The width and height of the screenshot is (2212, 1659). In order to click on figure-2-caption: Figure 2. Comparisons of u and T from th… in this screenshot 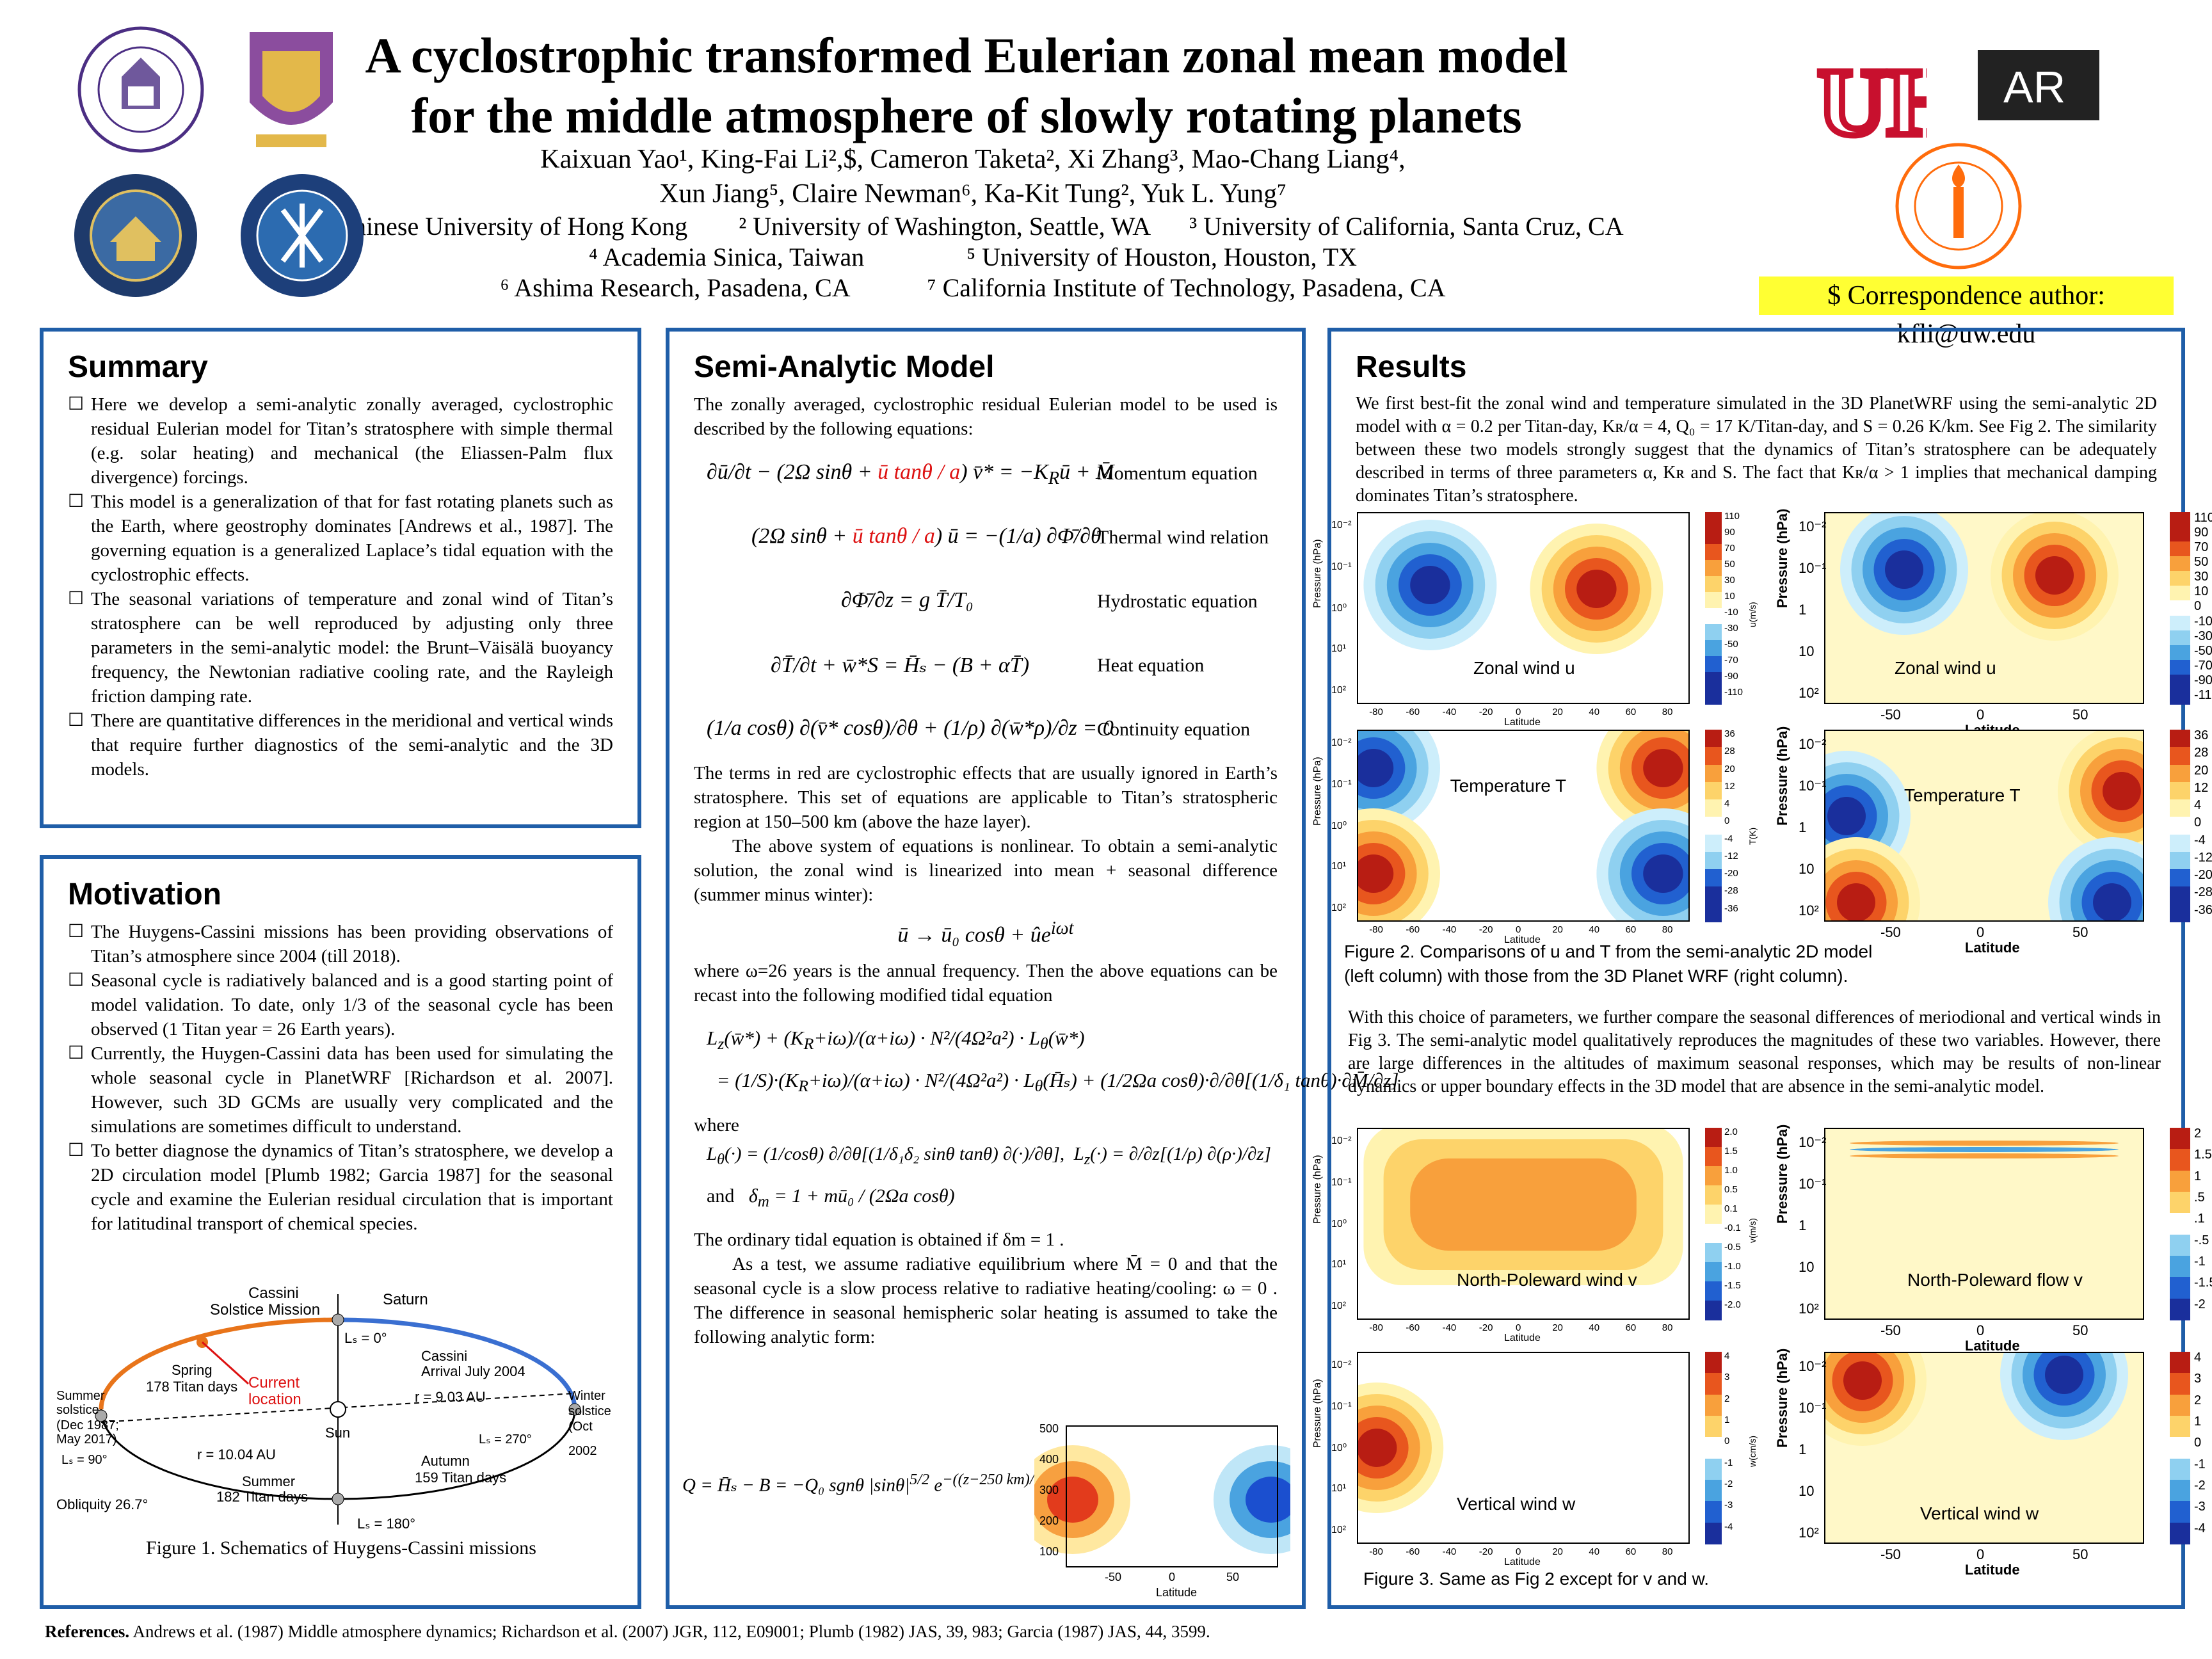, I will do `click(1608, 964)`.